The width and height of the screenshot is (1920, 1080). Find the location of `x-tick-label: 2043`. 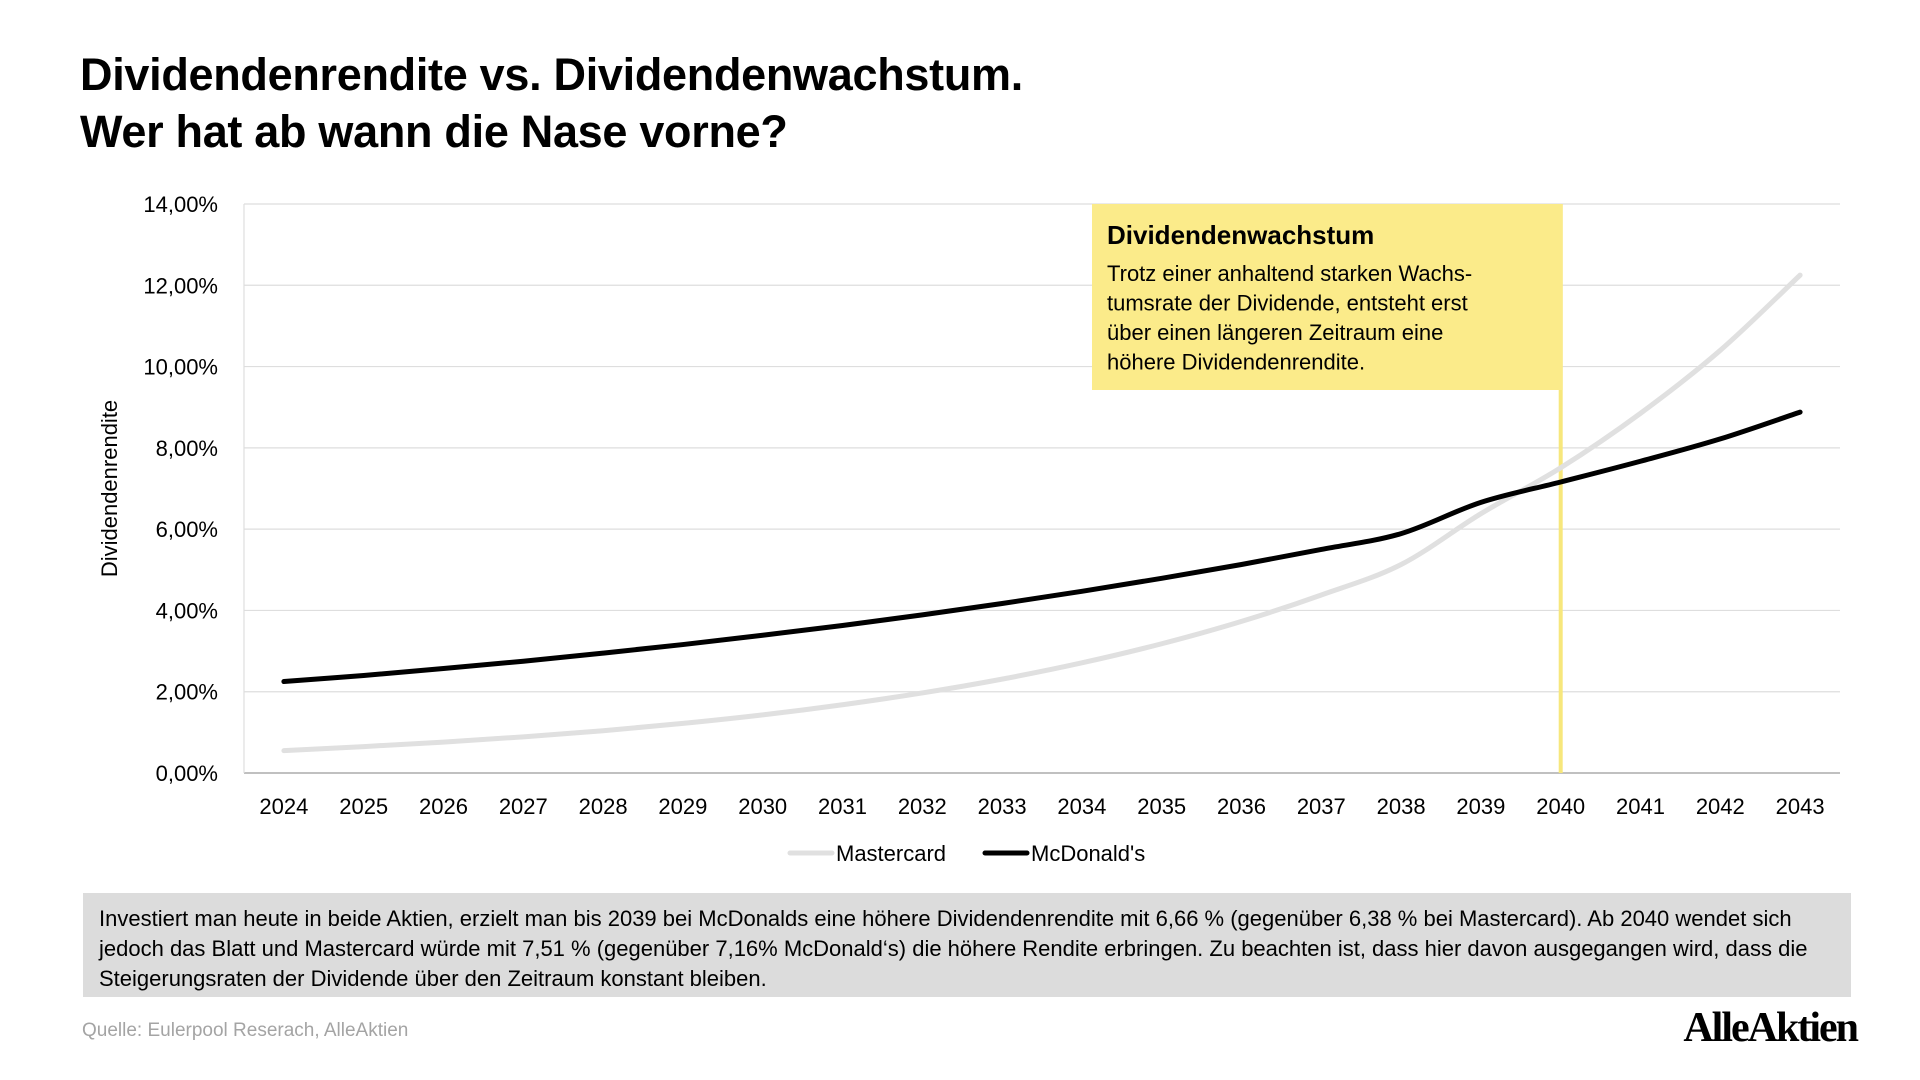

x-tick-label: 2043 is located at coordinates (1800, 806).